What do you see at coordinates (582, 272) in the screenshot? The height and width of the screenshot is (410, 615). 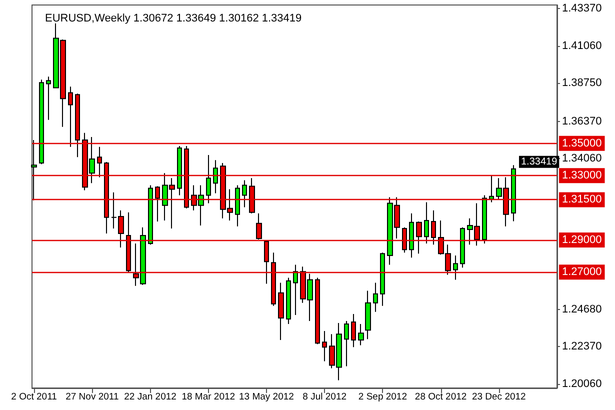 I see `ref-line-label: 1.27000` at bounding box center [582, 272].